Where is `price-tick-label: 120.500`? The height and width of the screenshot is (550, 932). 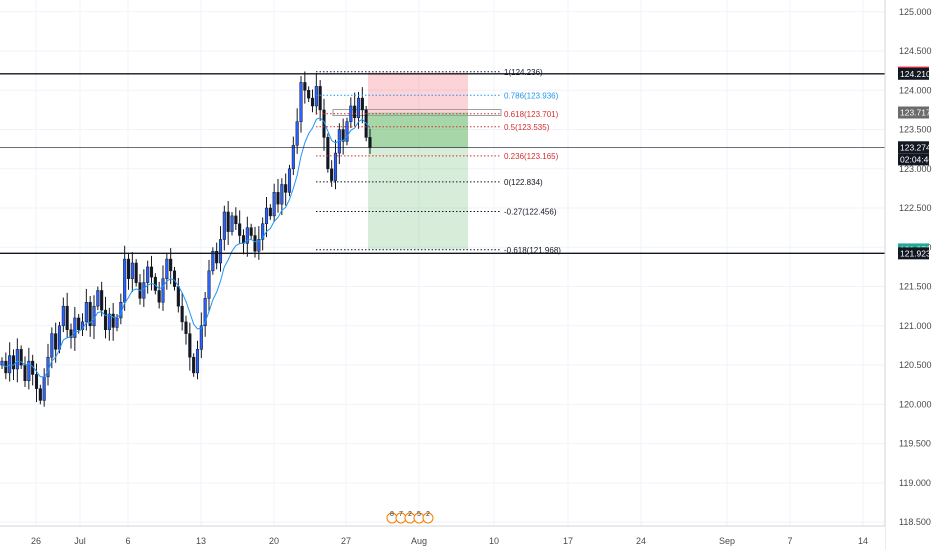
price-tick-label: 120.500 is located at coordinates (915, 365).